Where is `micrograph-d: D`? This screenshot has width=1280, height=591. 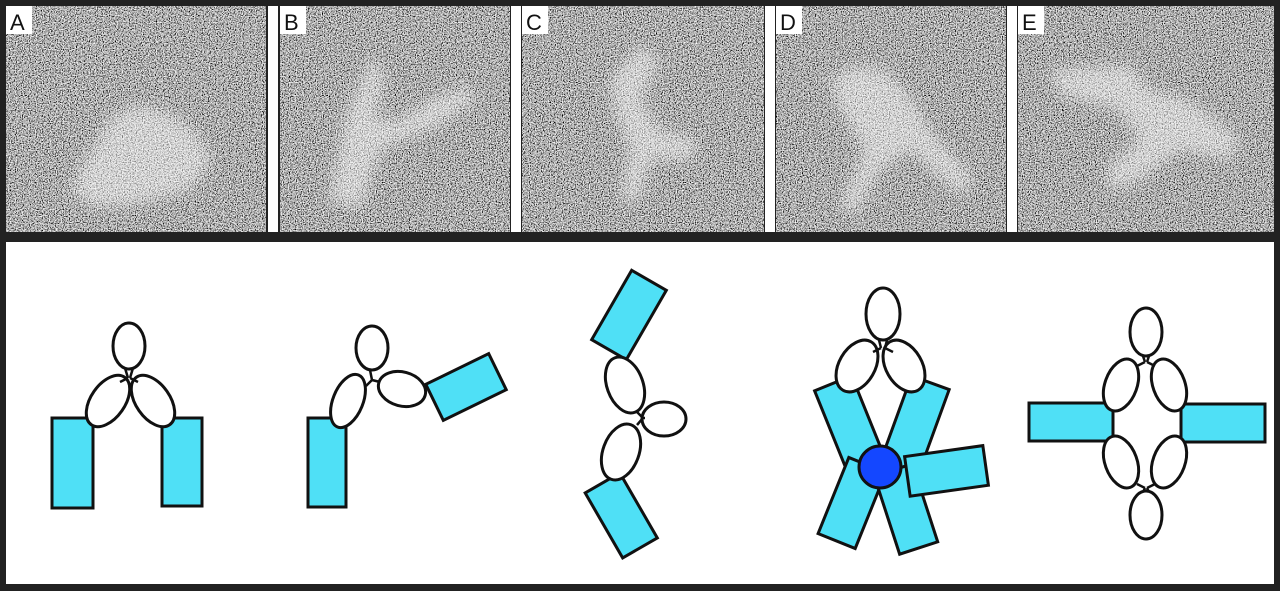
micrograph-d: D is located at coordinates (891, 119).